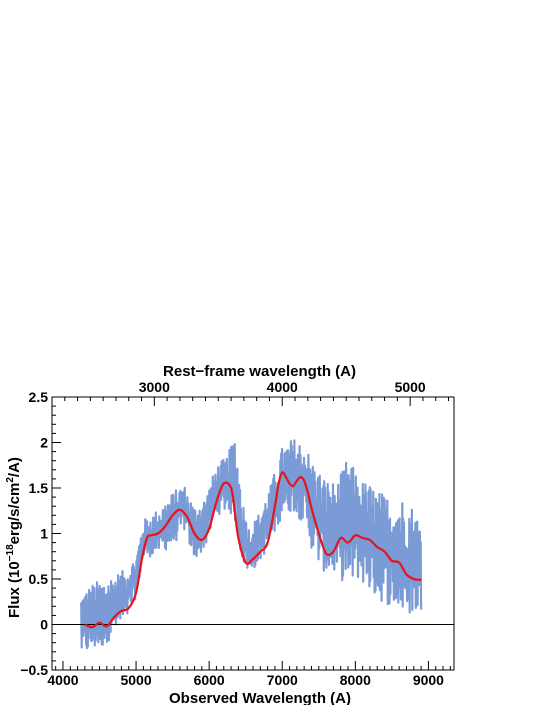 The image size is (545, 705). What do you see at coordinates (10, 552) in the screenshot?
I see `y-axis-title-exp1: −18` at bounding box center [10, 552].